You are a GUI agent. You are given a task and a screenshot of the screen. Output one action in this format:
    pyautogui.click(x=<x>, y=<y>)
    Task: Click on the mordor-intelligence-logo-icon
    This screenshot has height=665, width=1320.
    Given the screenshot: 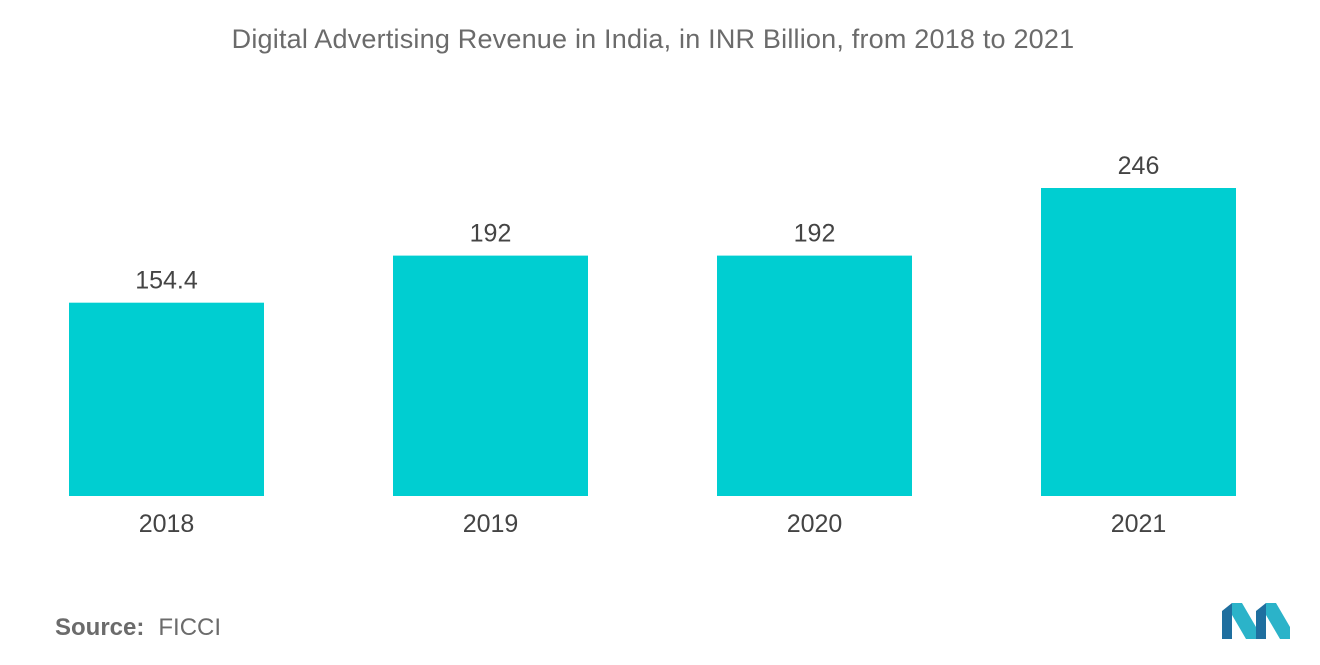 What is the action you would take?
    pyautogui.click(x=1256, y=621)
    